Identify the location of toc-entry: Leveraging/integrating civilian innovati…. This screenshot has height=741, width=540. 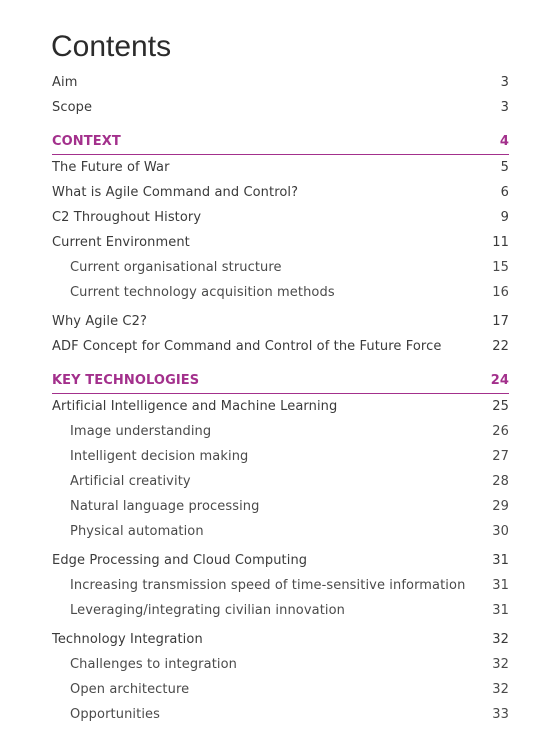
(280, 610).